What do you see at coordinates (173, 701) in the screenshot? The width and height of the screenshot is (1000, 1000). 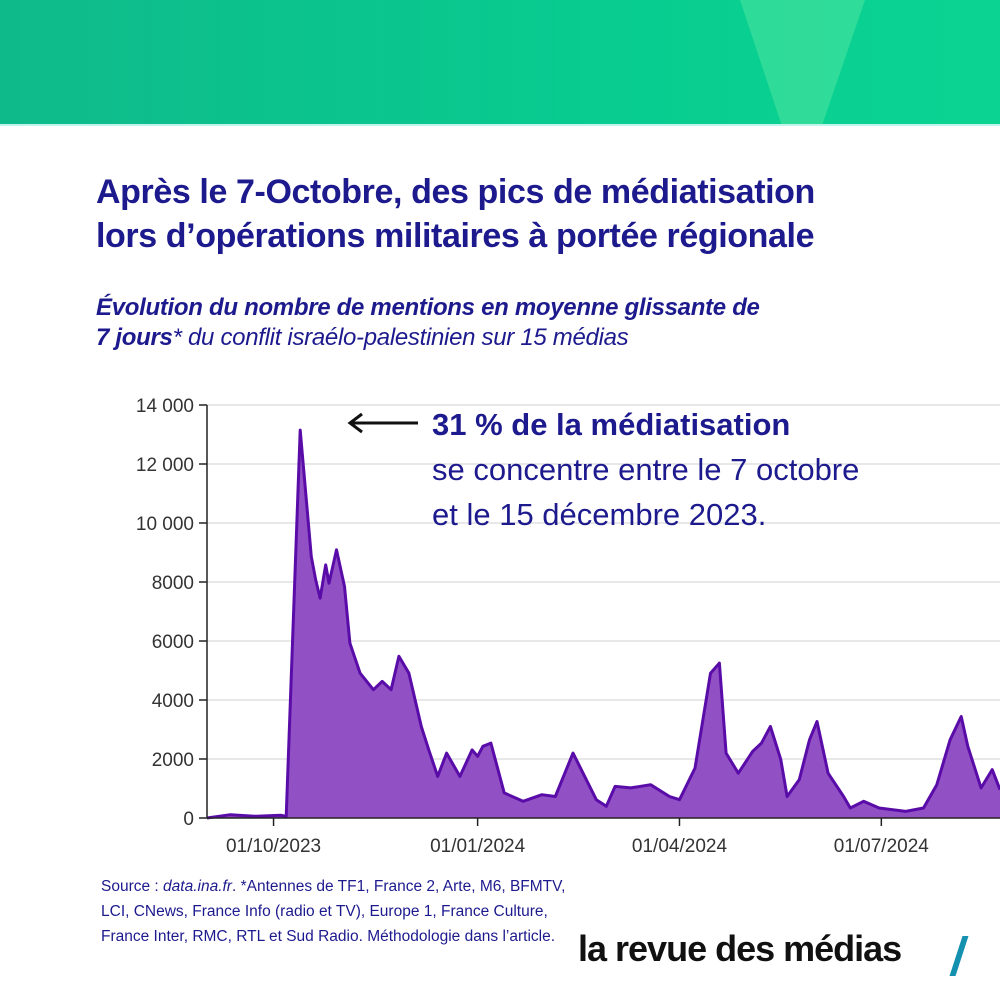 I see `y-tick-label: 4000` at bounding box center [173, 701].